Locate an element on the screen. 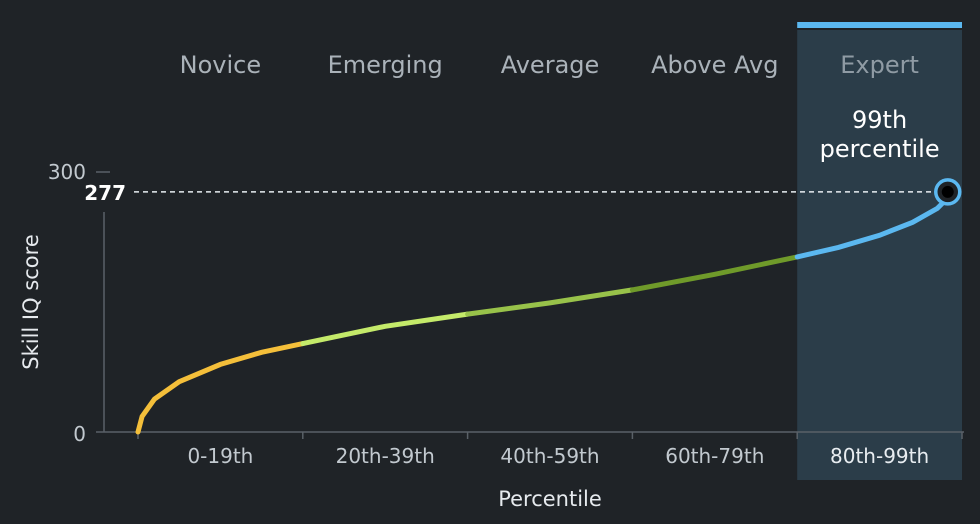 The image size is (980, 524). y-tick-label-300: 300 is located at coordinates (67, 172).